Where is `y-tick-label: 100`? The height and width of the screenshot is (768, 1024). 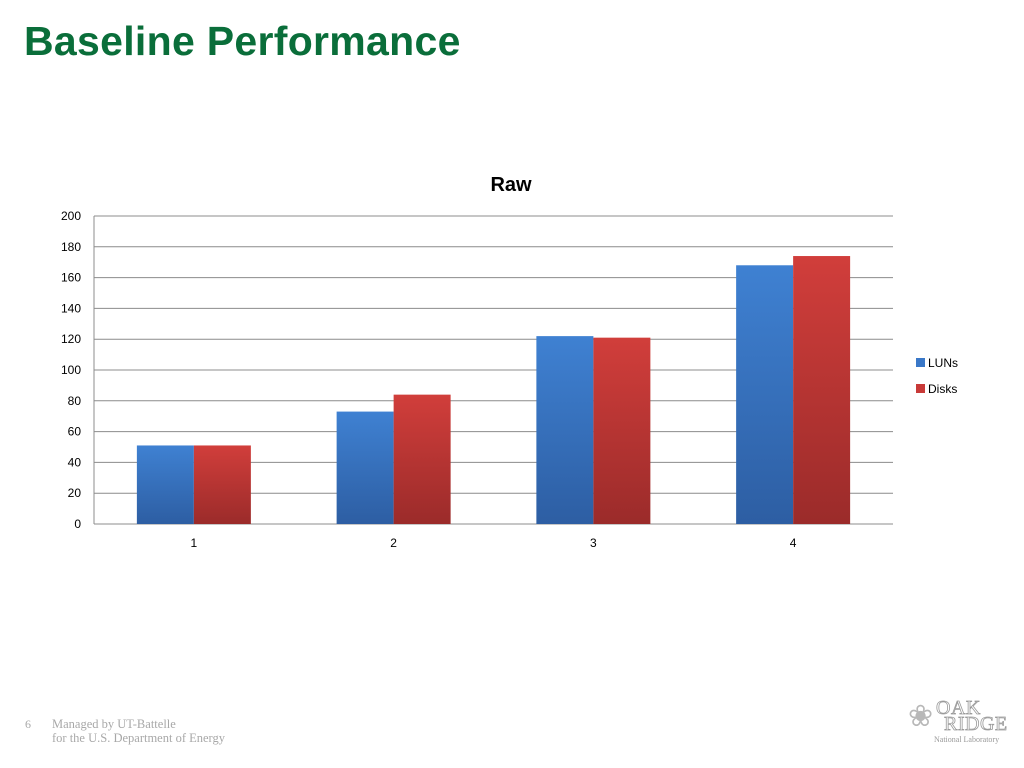 y-tick-label: 100 is located at coordinates (71, 370).